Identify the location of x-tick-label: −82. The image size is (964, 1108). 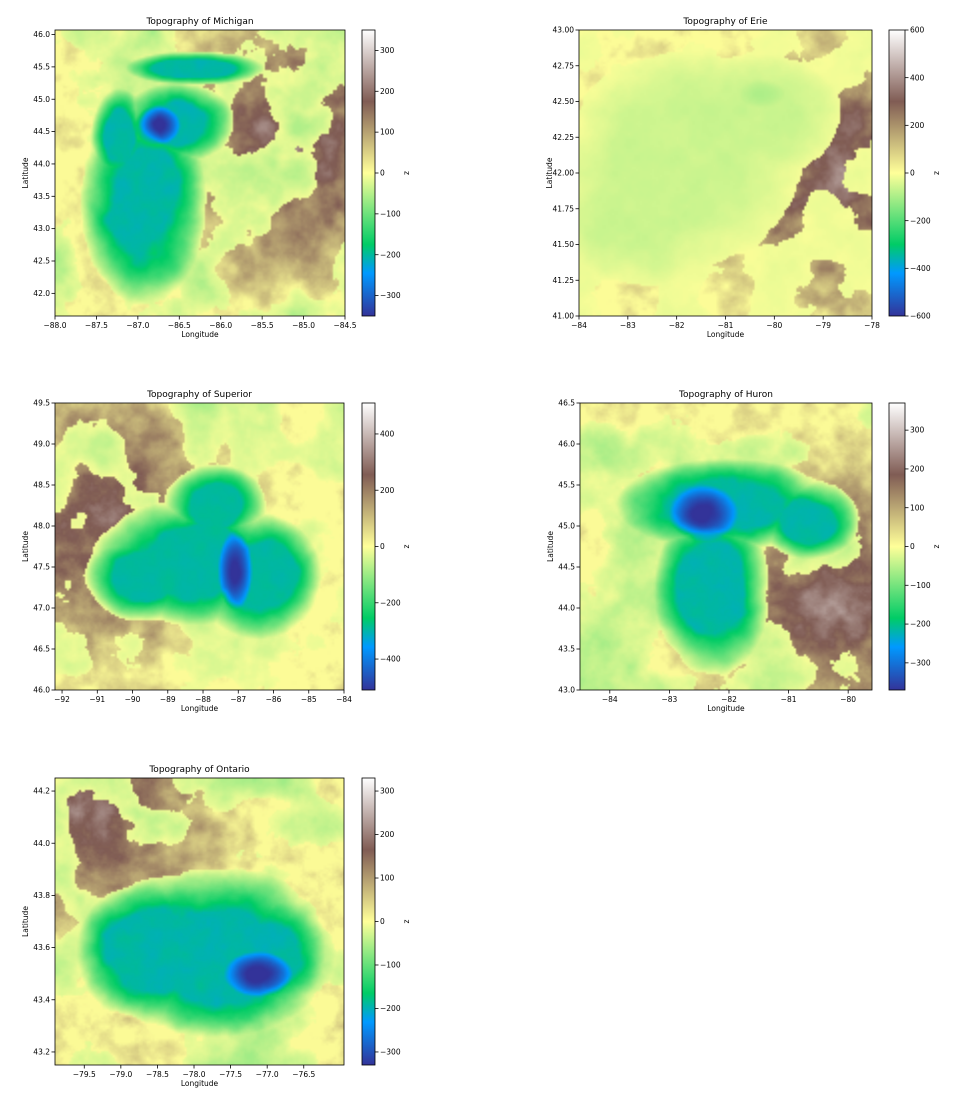
(729, 699).